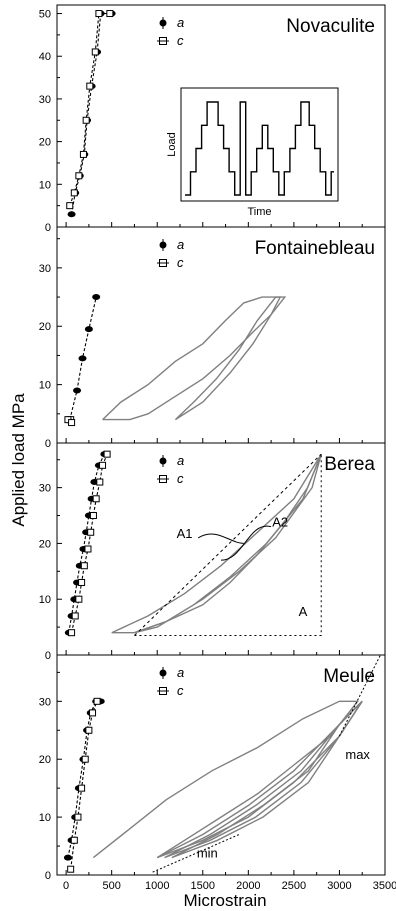 This screenshot has width=396, height=911. What do you see at coordinates (45, 57) in the screenshot?
I see `y-tick-label: 40` at bounding box center [45, 57].